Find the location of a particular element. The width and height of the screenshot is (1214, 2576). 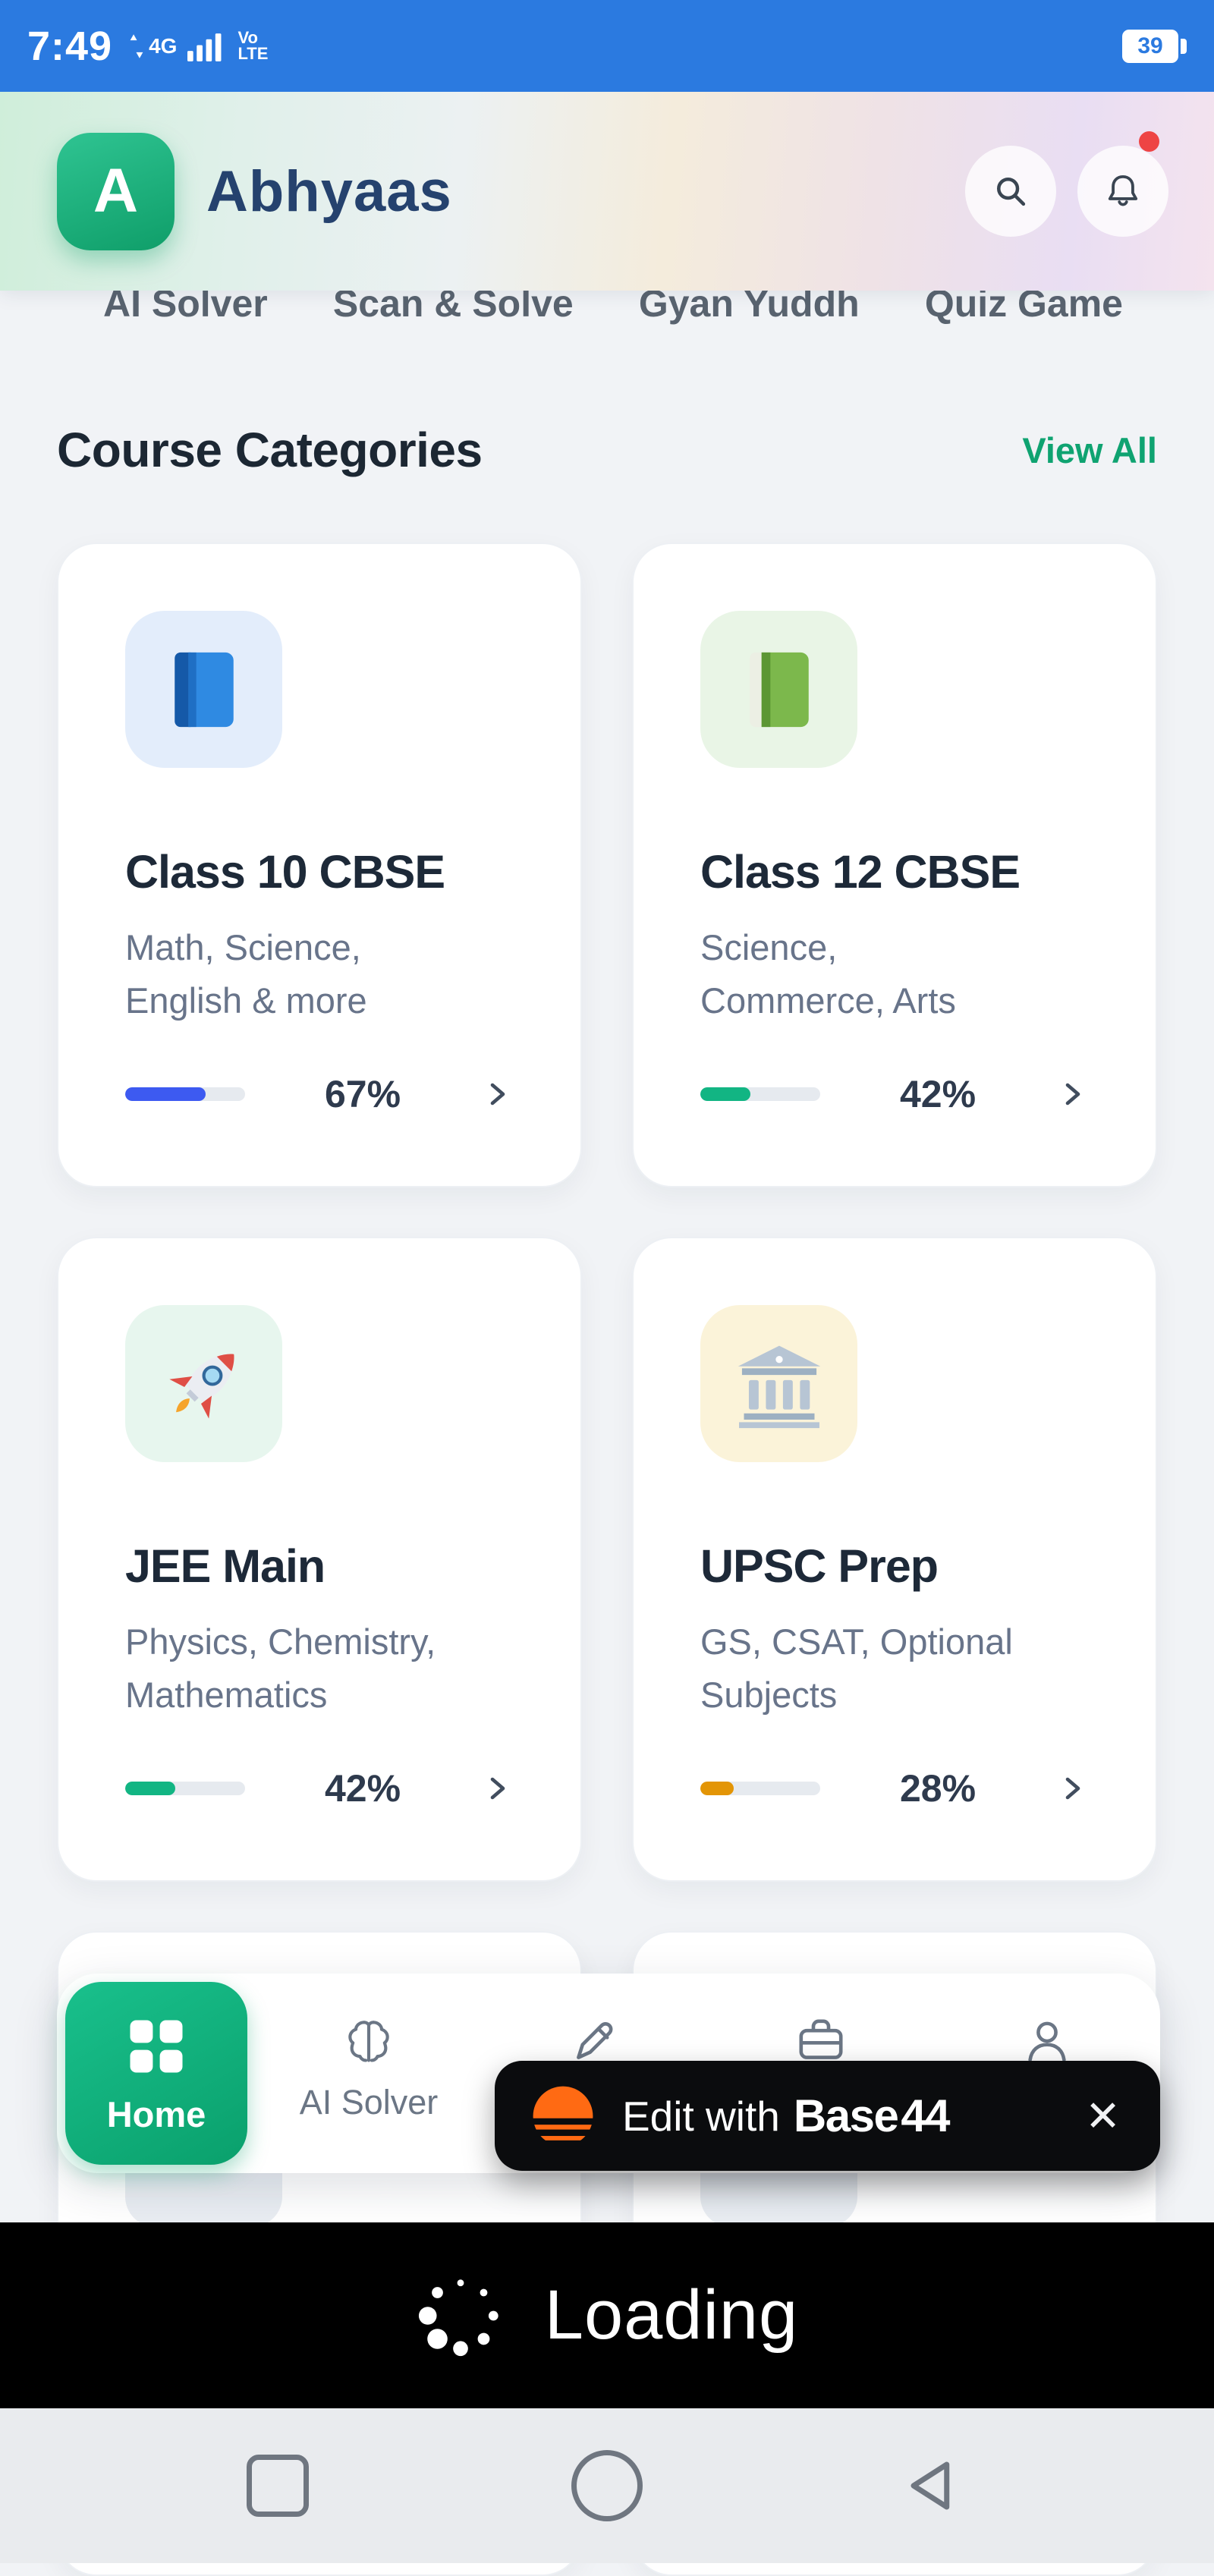

app-logo: A is located at coordinates (116, 191).